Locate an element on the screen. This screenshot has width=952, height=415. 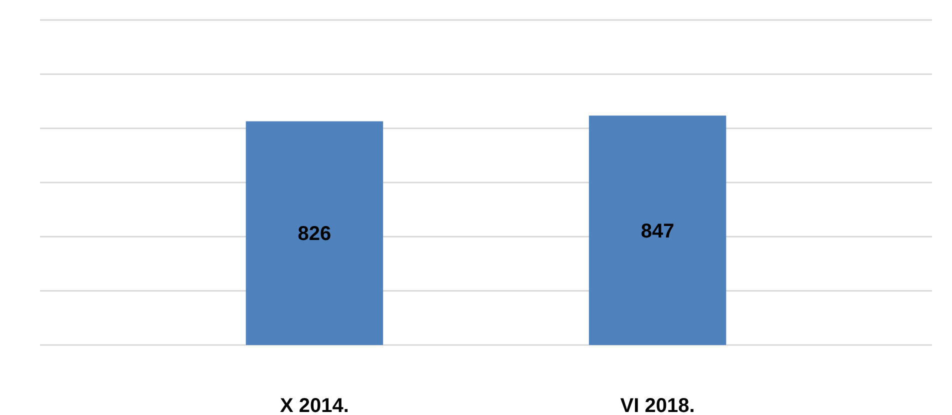
x-tick-label: X 2014. is located at coordinates (314, 405).